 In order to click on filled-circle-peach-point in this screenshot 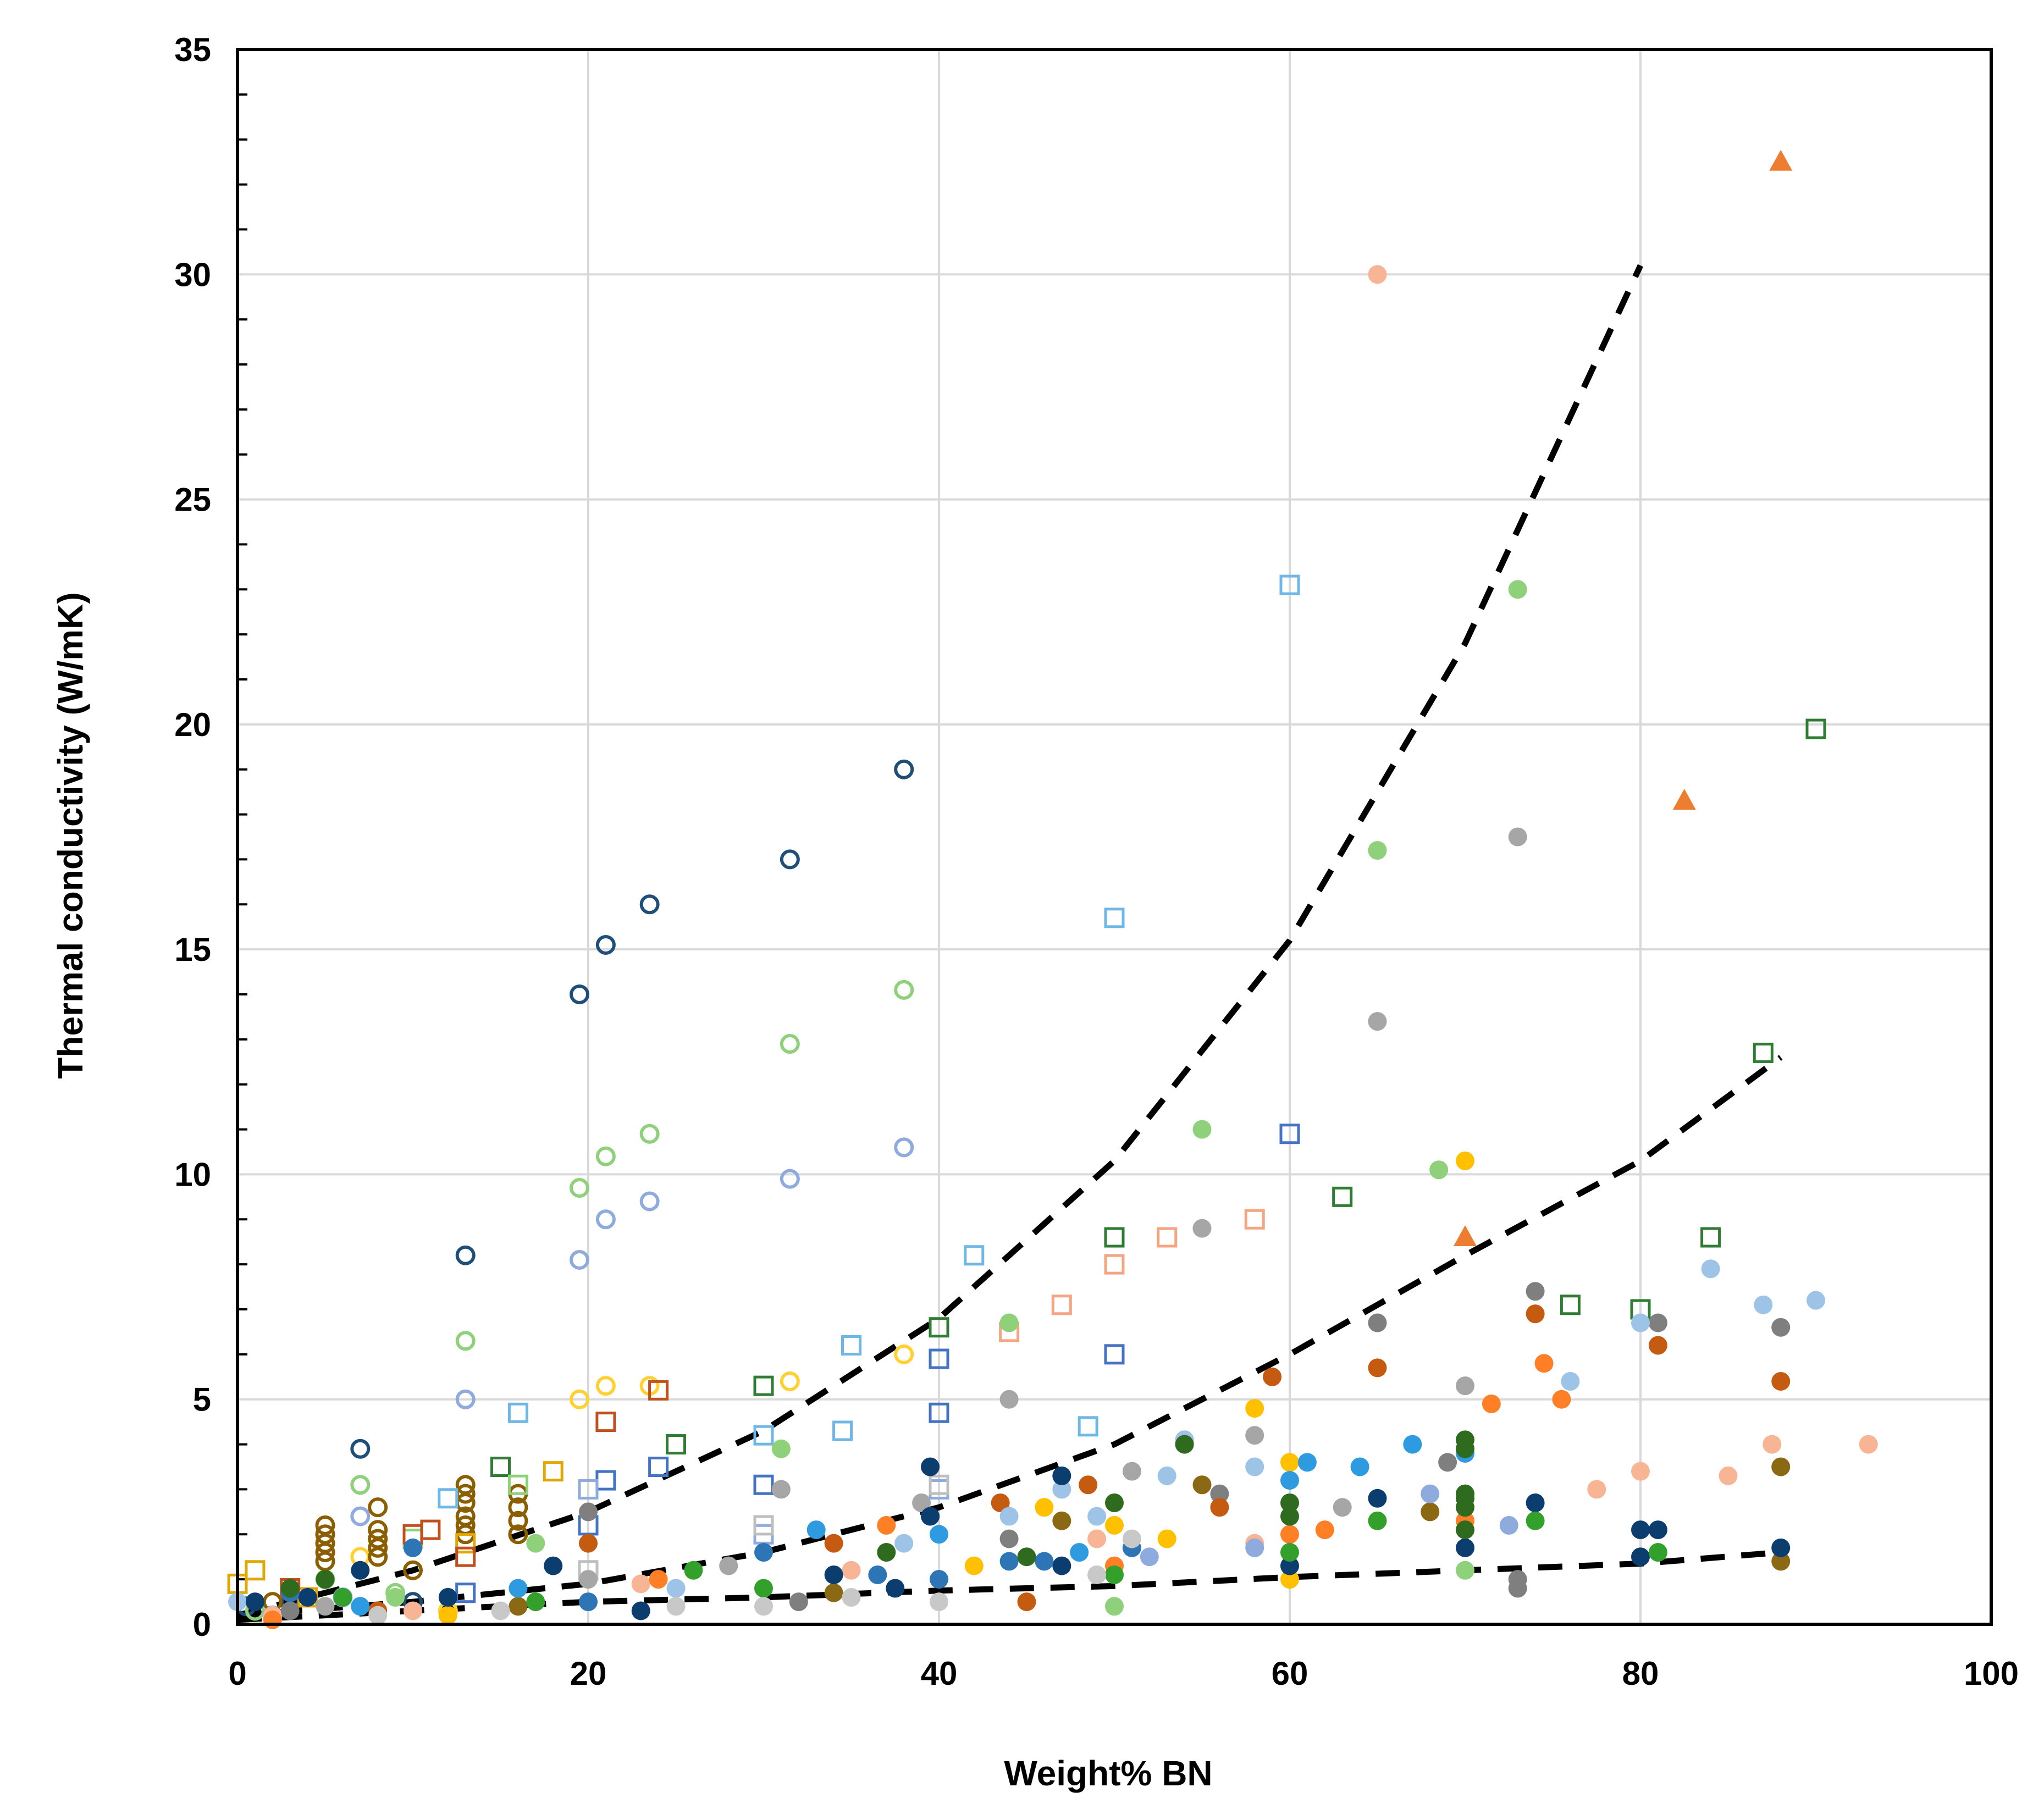, I will do `click(1772, 1444)`.